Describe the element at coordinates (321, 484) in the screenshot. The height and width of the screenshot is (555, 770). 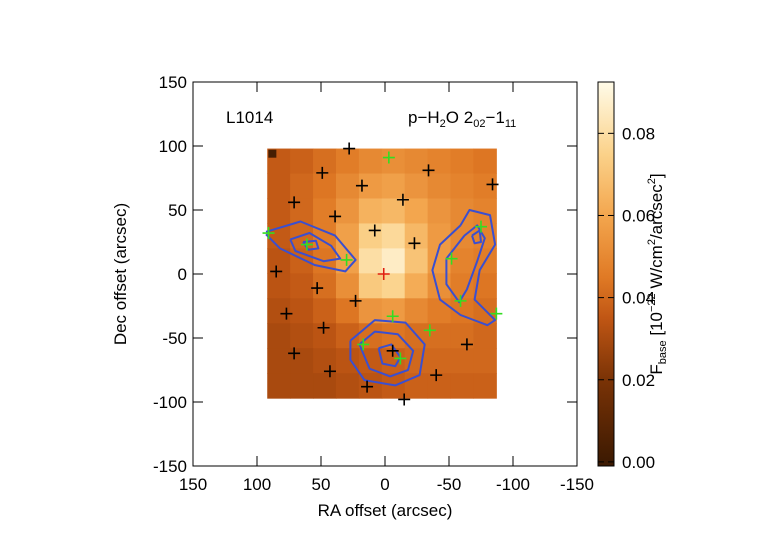
I see `x-tick-label: 50` at that location.